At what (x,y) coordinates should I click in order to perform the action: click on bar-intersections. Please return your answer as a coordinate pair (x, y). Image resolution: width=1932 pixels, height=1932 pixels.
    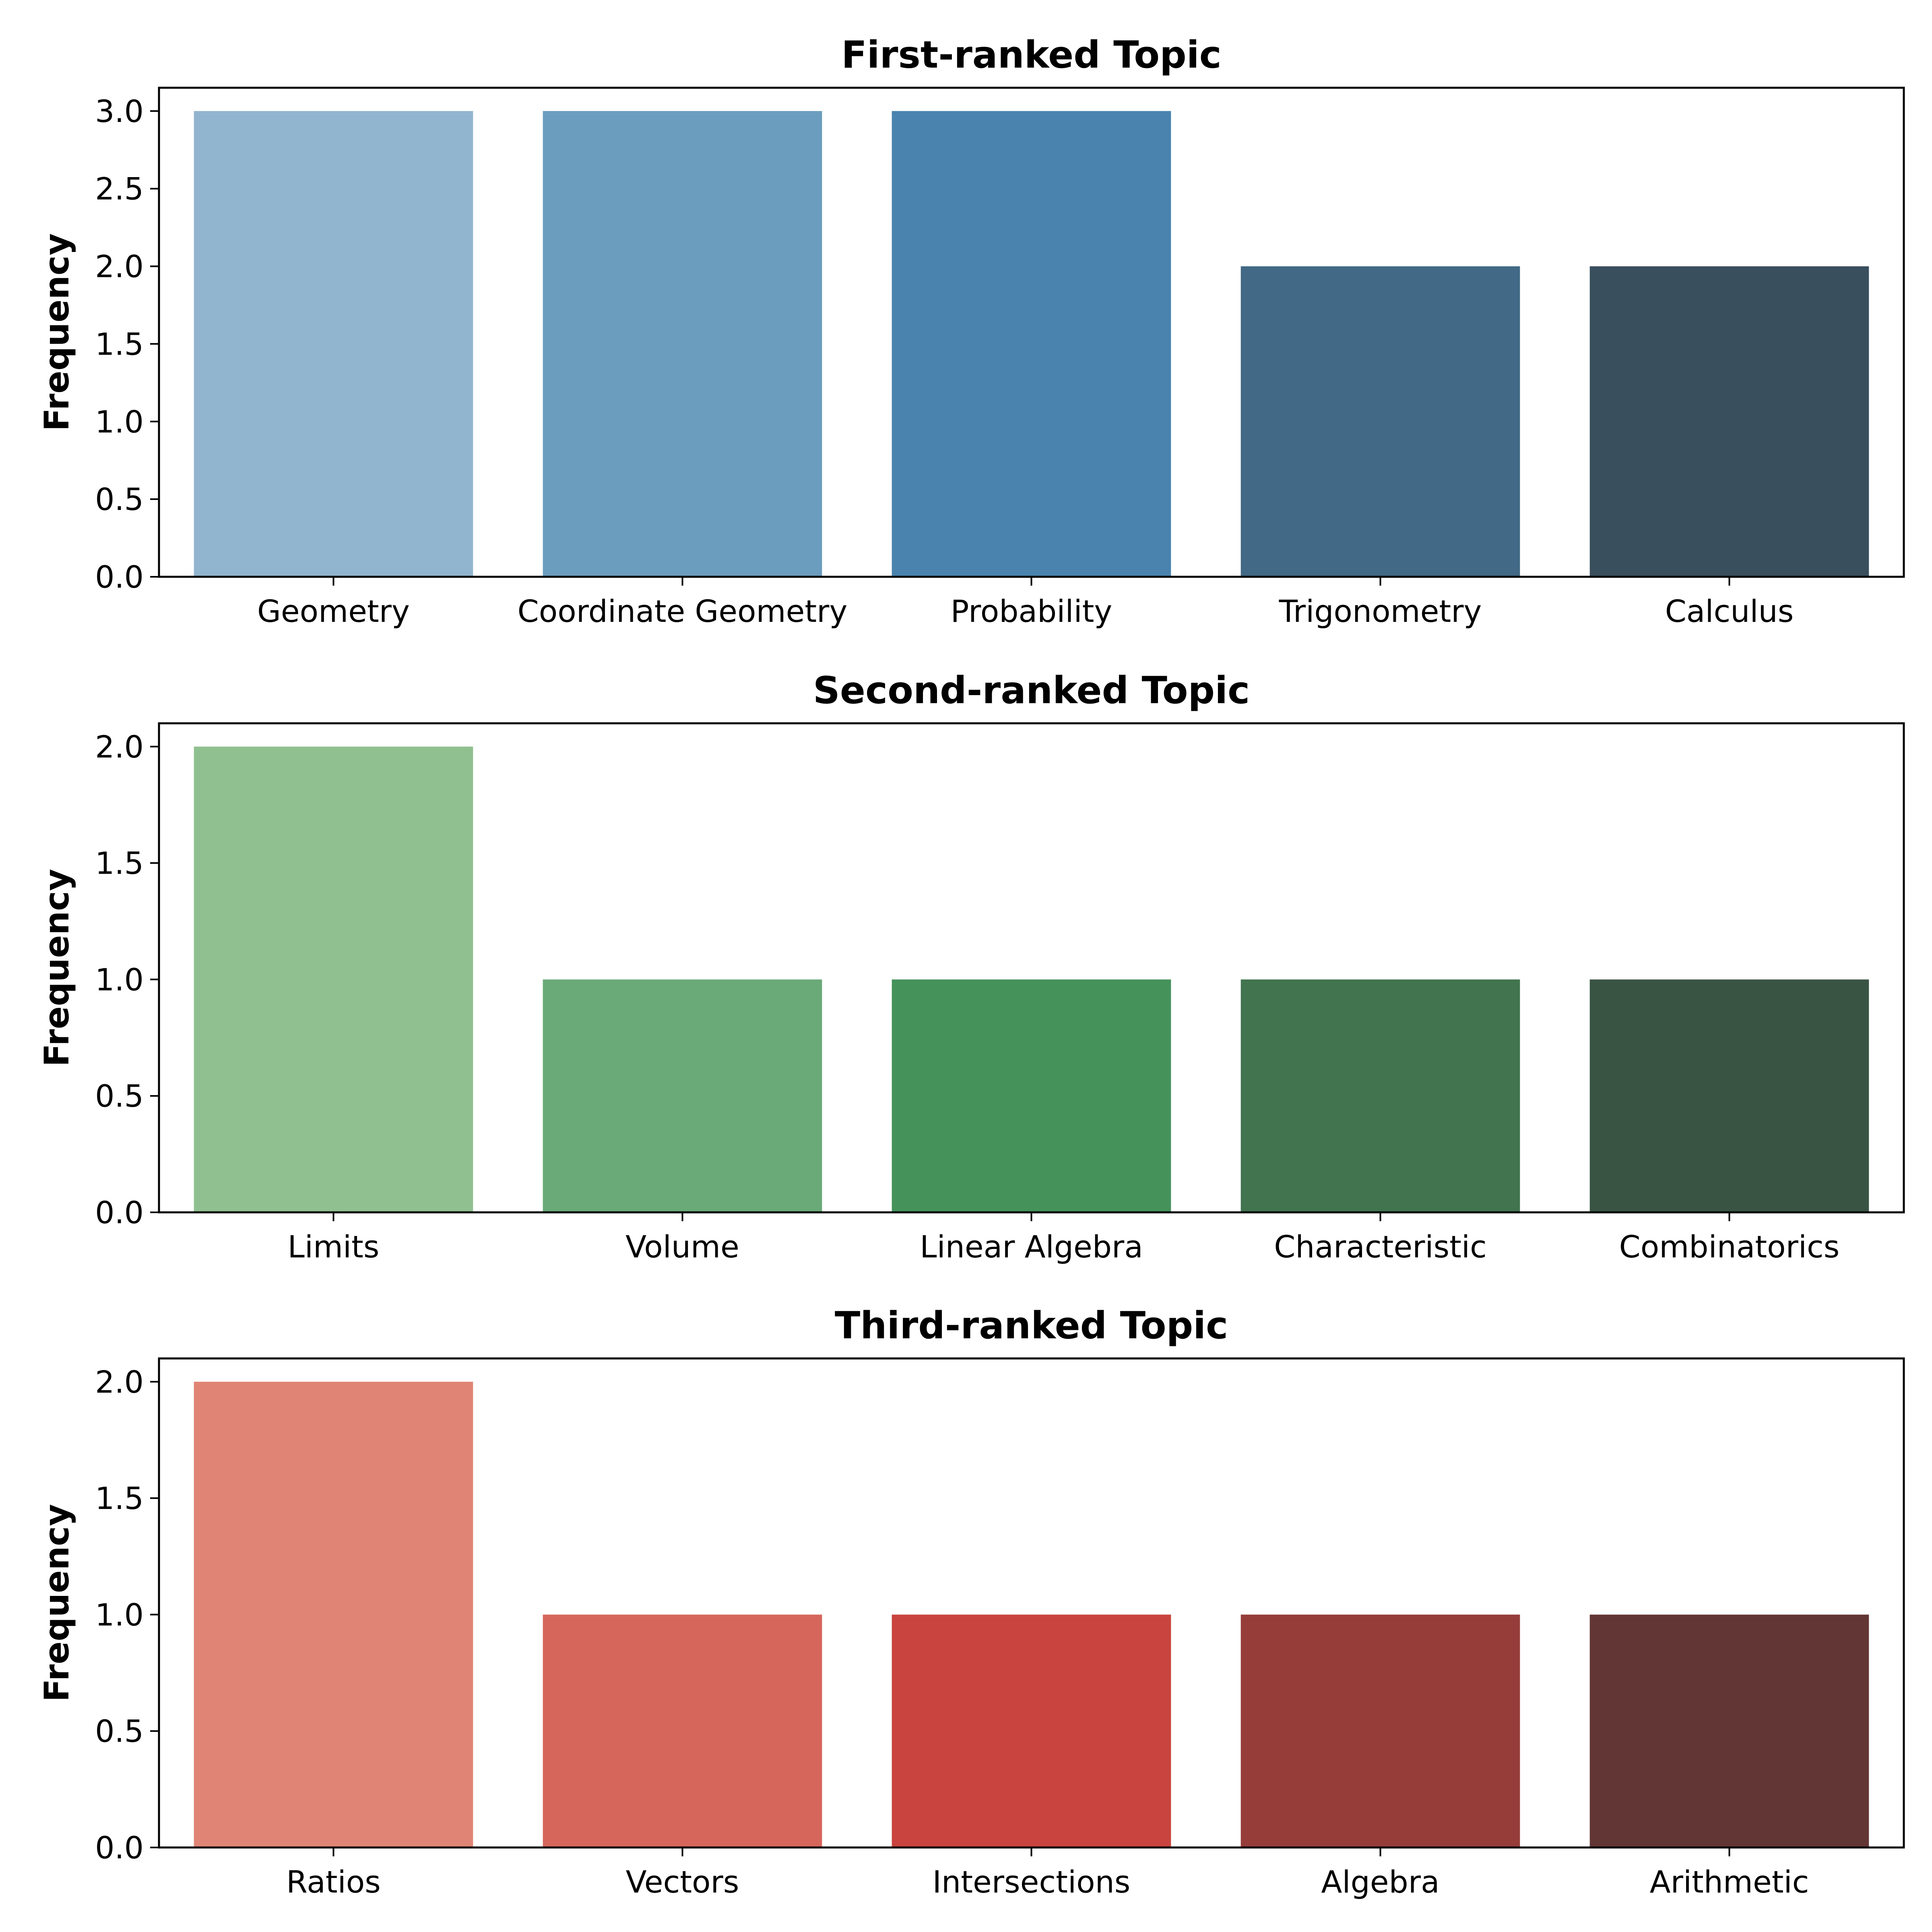
    Looking at the image, I should click on (1031, 1730).